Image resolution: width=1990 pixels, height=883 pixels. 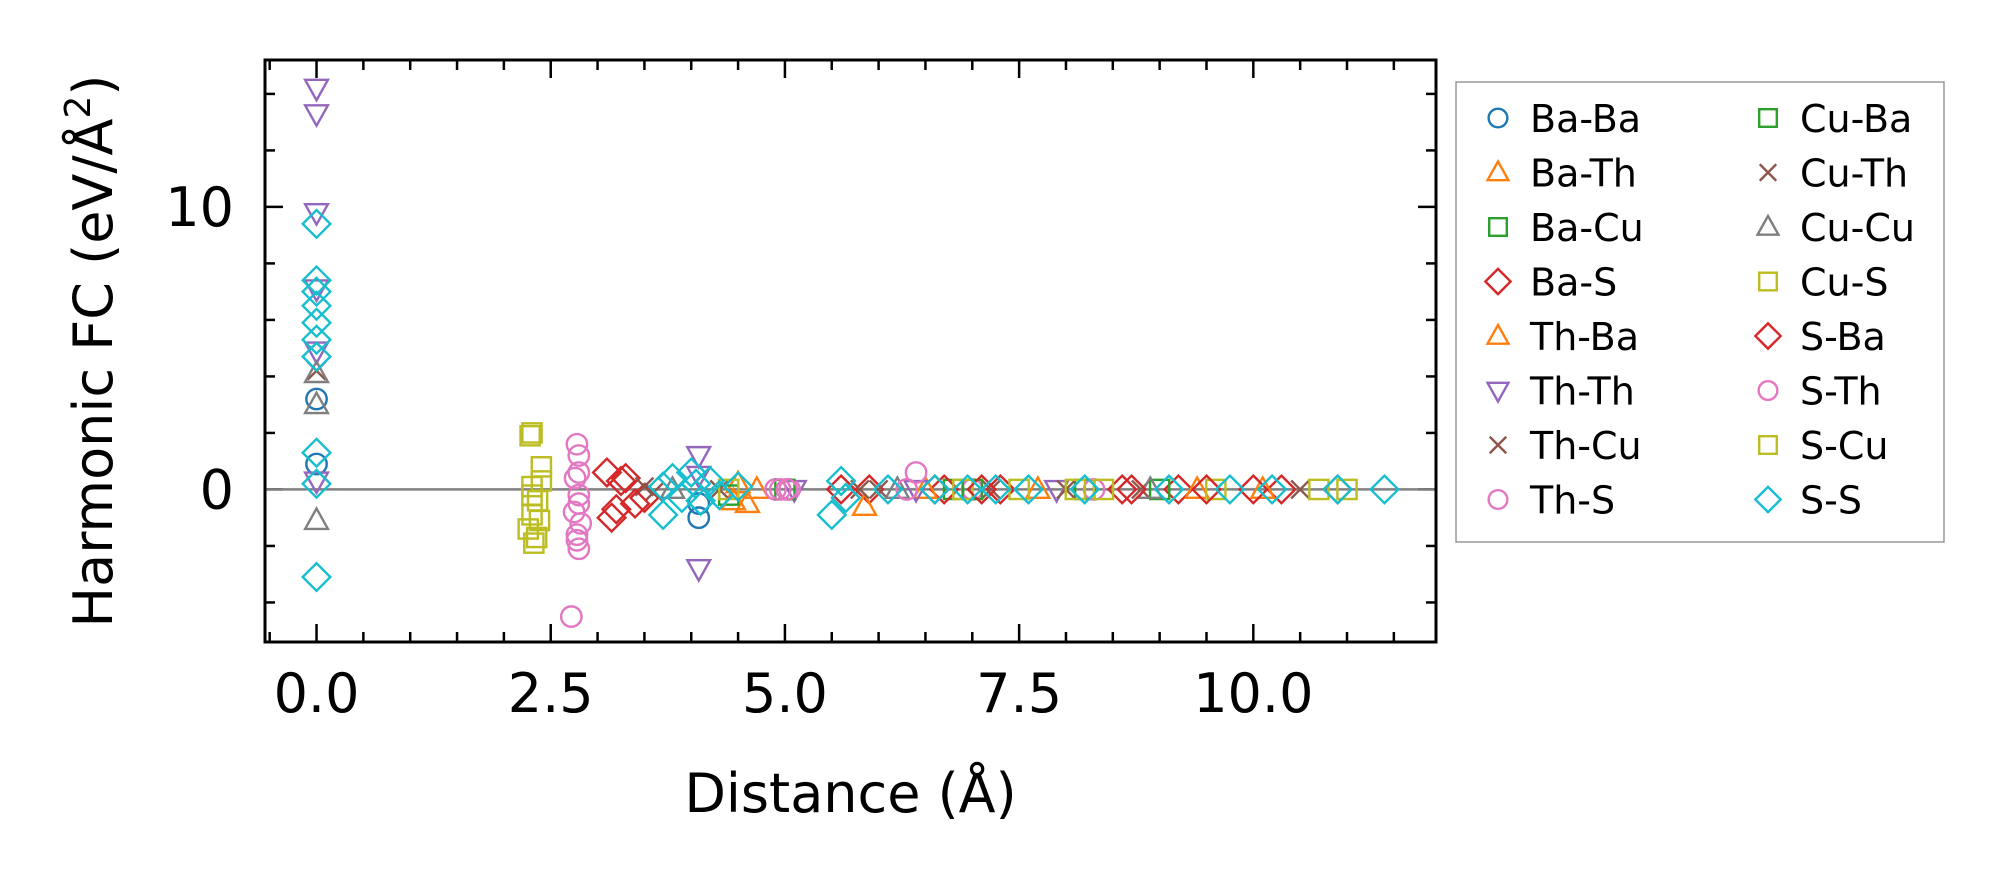 What do you see at coordinates (1767, 445) in the screenshot?
I see `legend-marker-s-cu` at bounding box center [1767, 445].